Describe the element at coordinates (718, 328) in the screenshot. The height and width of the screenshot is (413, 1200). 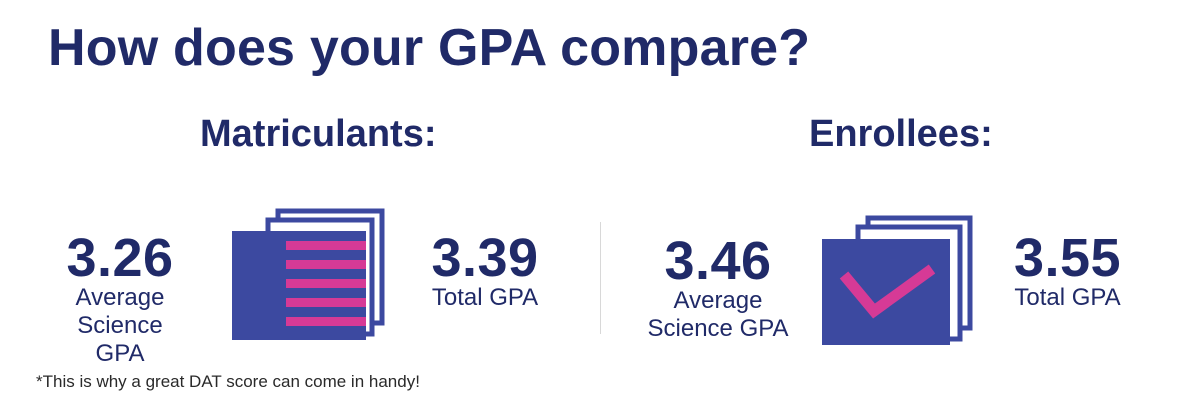
I see `enrollees-science-gpa-label-line2: Science GPA` at that location.